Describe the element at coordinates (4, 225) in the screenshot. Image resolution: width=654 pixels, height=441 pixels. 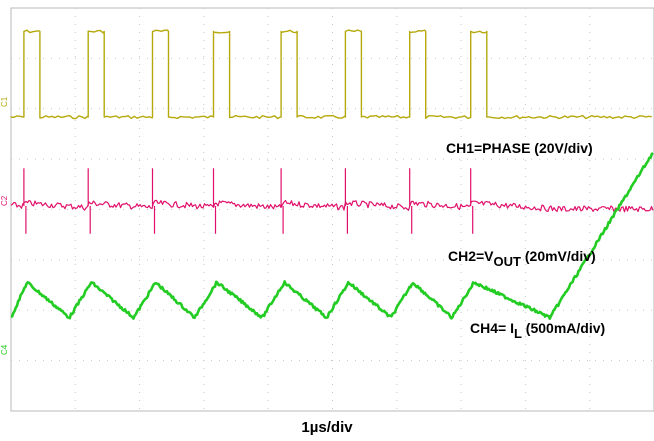
I see `channel-markers: C1 C2 C4` at that location.